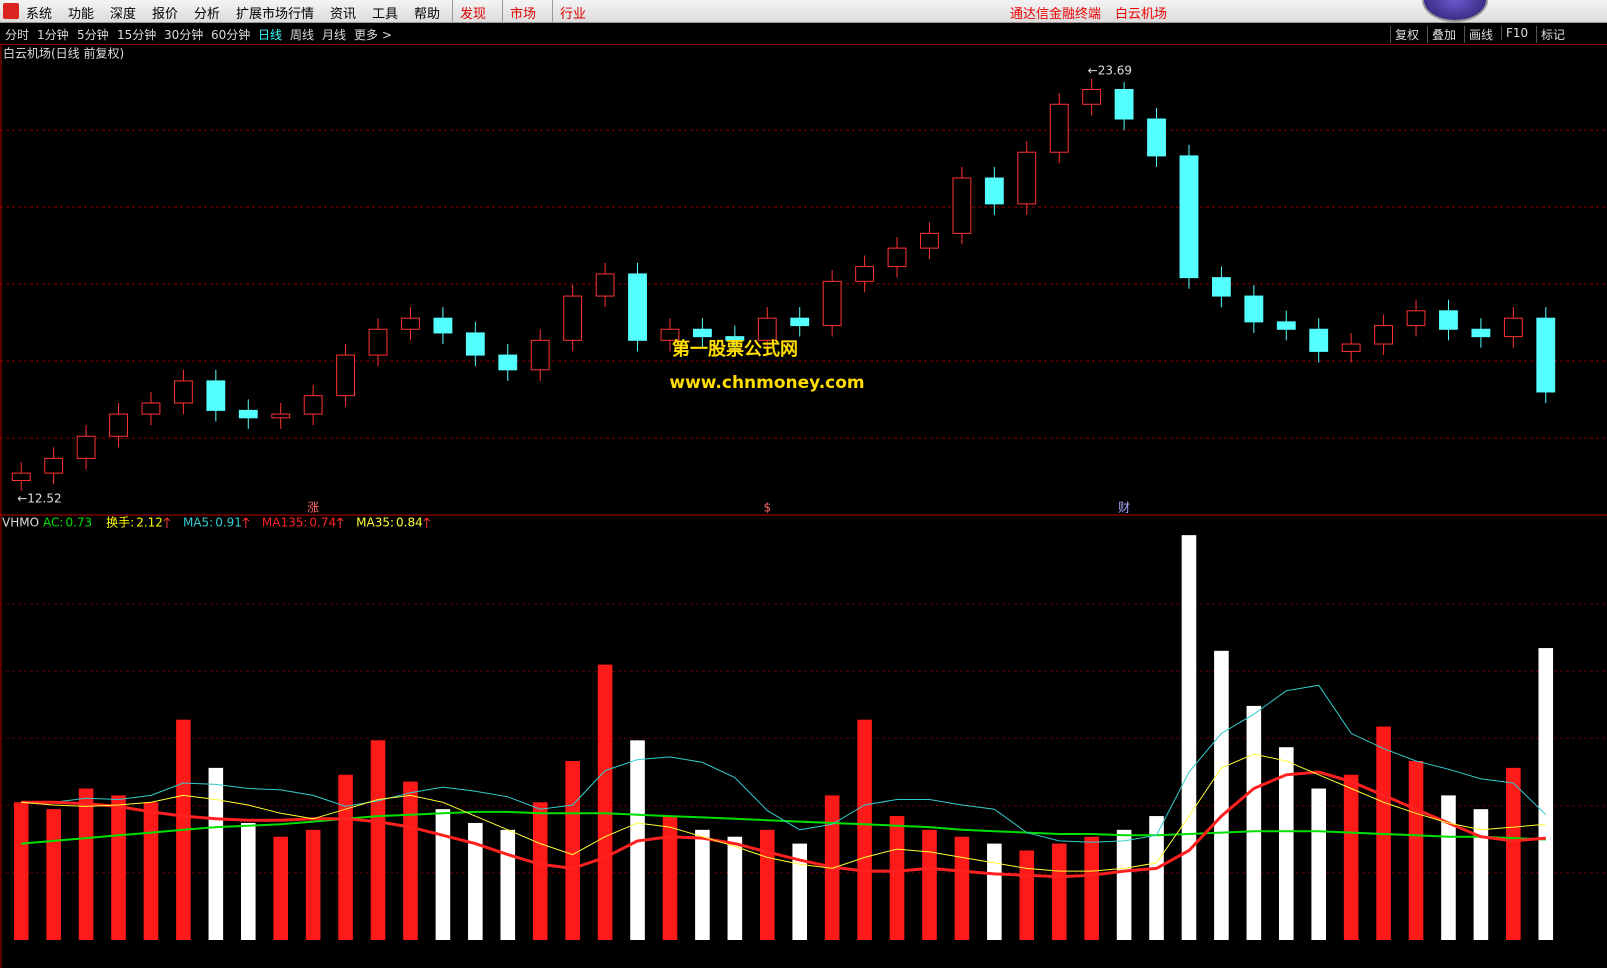 The width and height of the screenshot is (1607, 968). What do you see at coordinates (766, 383) in the screenshot?
I see `watermark: www.chnmoney.com` at bounding box center [766, 383].